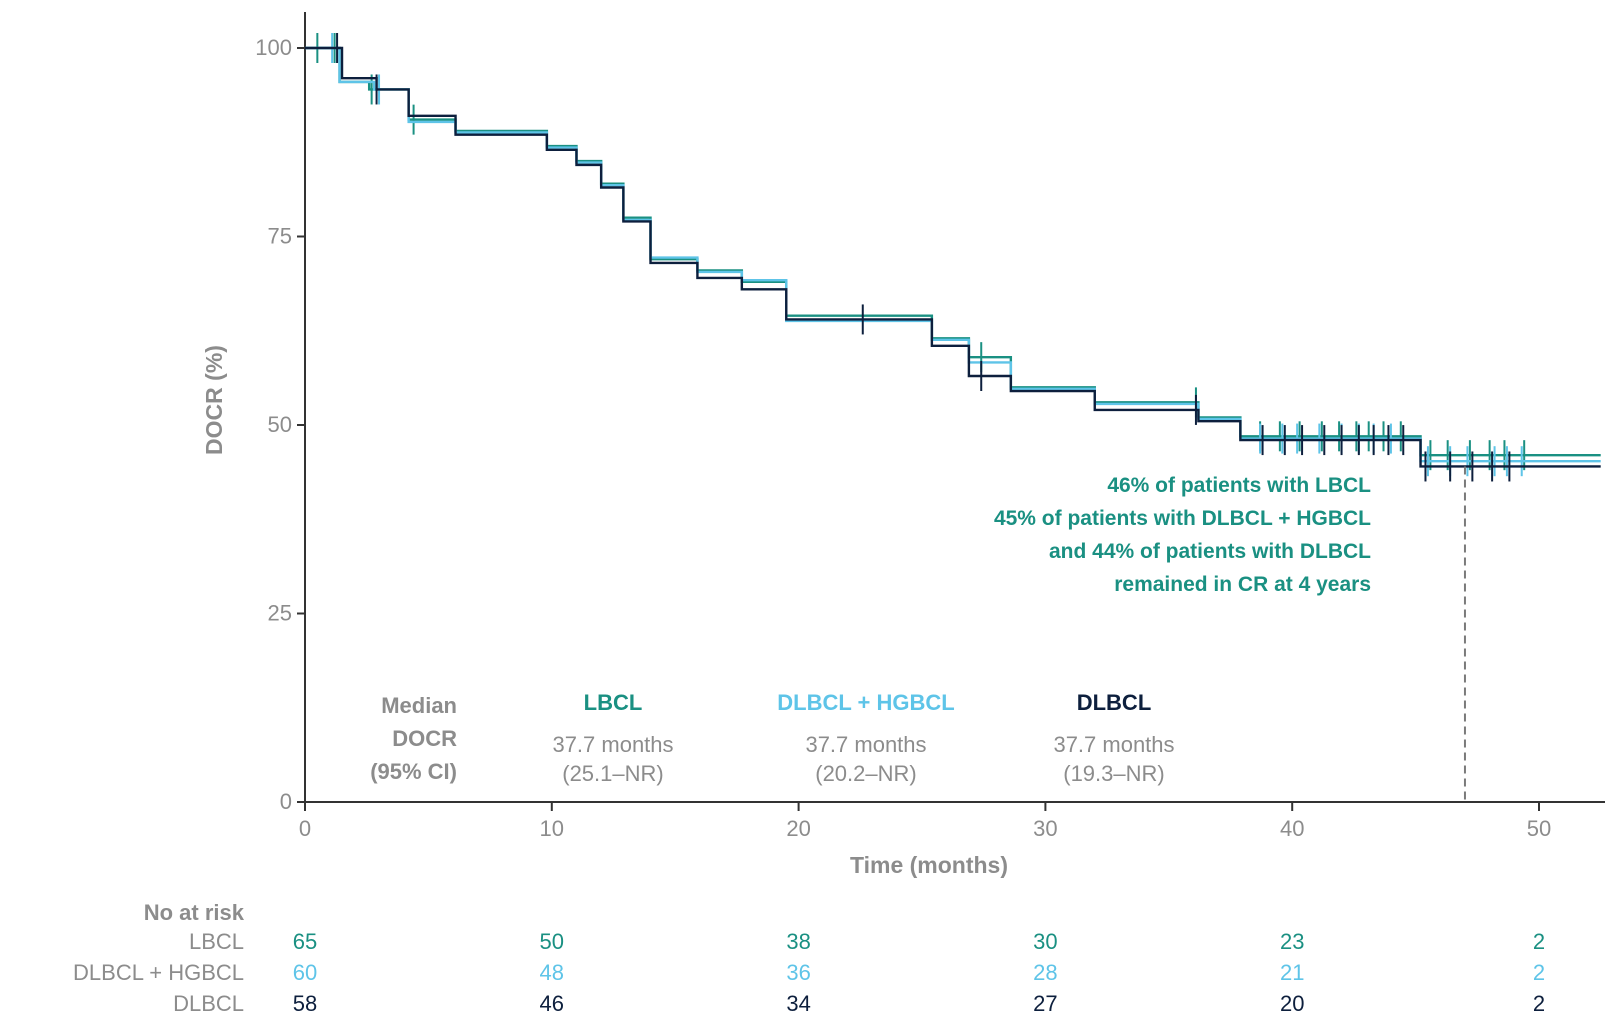 This screenshot has width=1611, height=1017. What do you see at coordinates (613, 702) in the screenshot?
I see `median-group-name-lbcl: LBCL` at bounding box center [613, 702].